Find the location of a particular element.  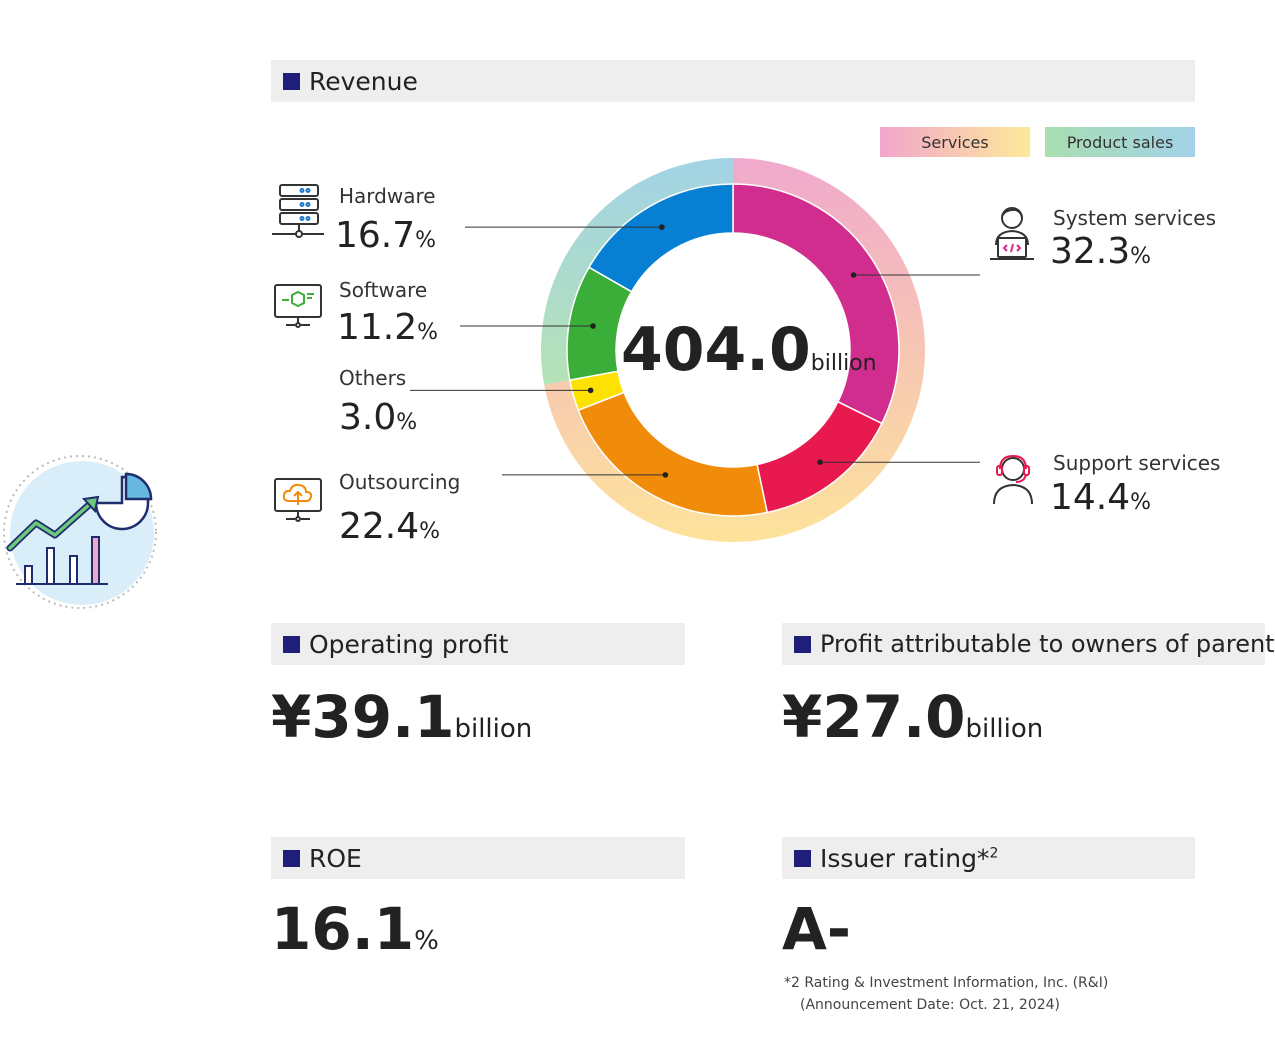

developer-icon is located at coordinates (1012, 233).